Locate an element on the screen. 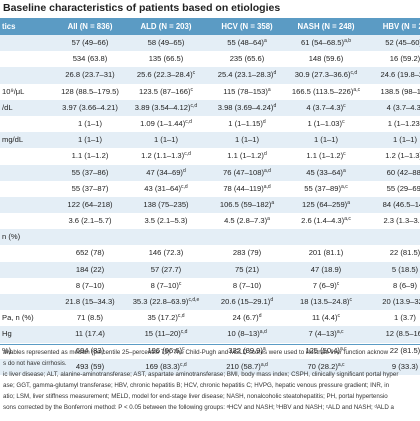 This screenshot has width=420, height=421. significance-superscript: c,d,e is located at coordinates (193, 300).